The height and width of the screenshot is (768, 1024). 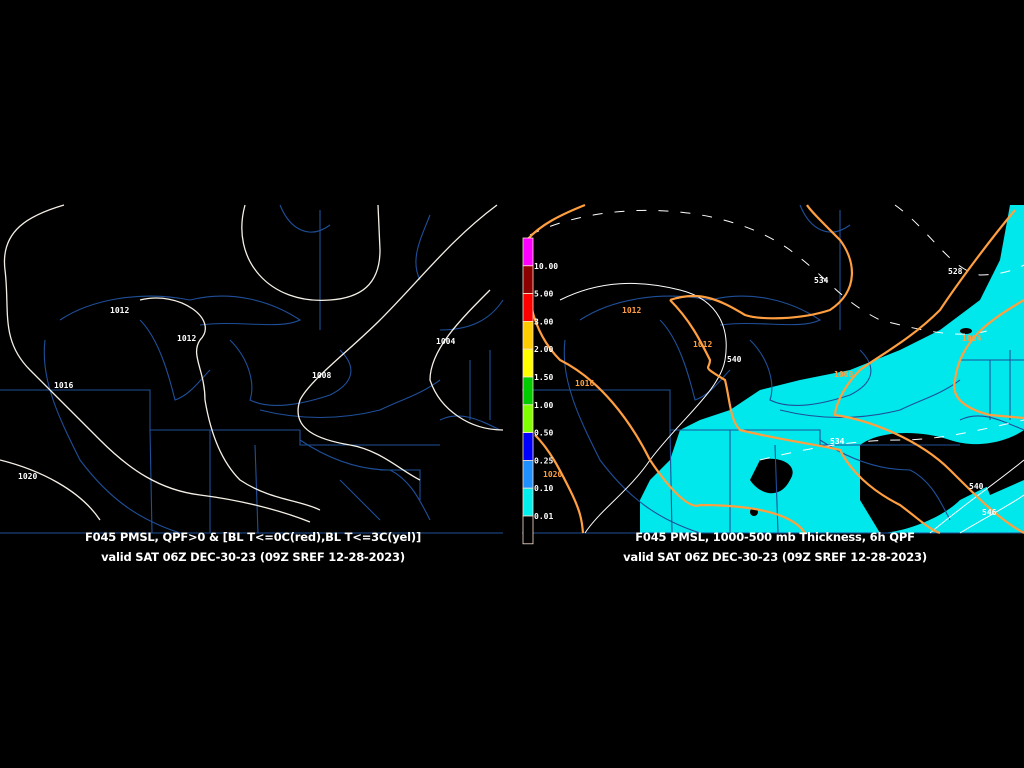 I want to click on colorbar-label: 5.00, so click(x=543, y=294).